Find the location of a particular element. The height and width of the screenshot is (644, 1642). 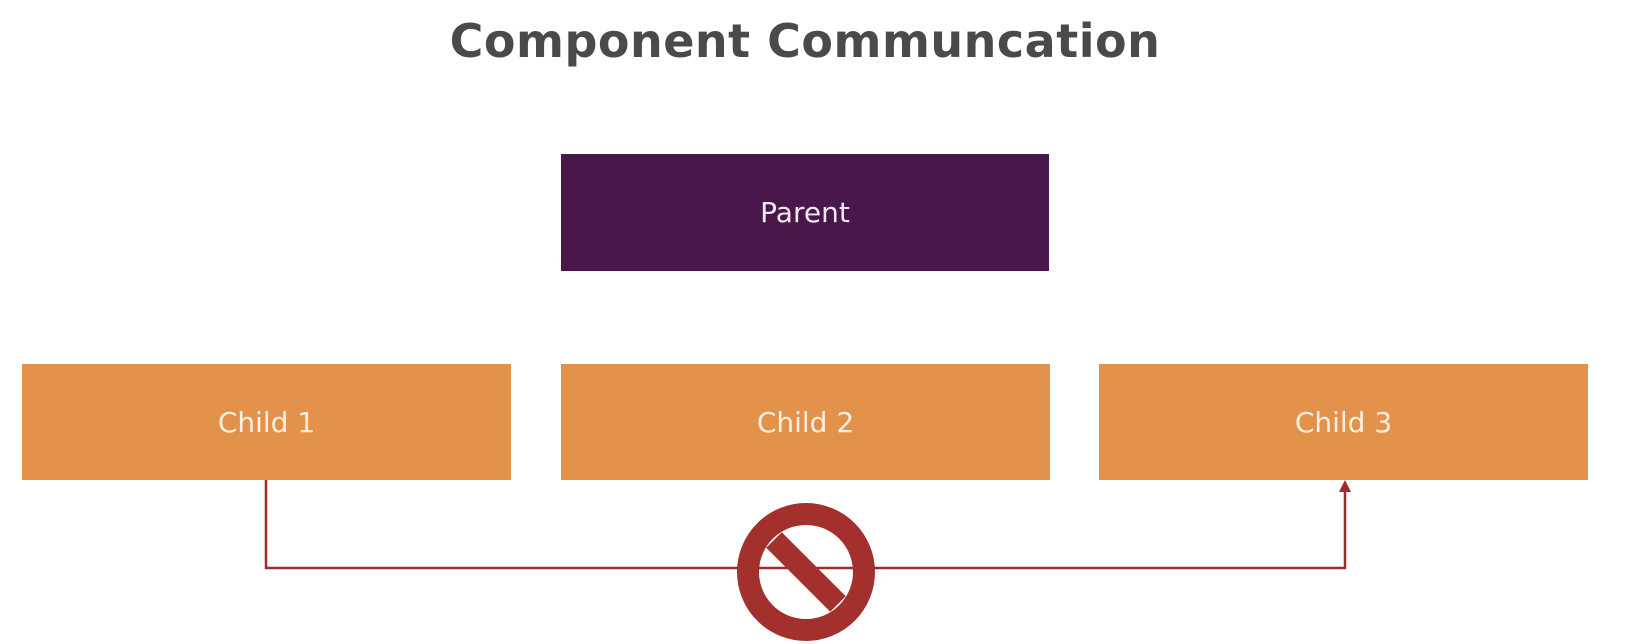

child-node-1: Child 1 is located at coordinates (266, 422).